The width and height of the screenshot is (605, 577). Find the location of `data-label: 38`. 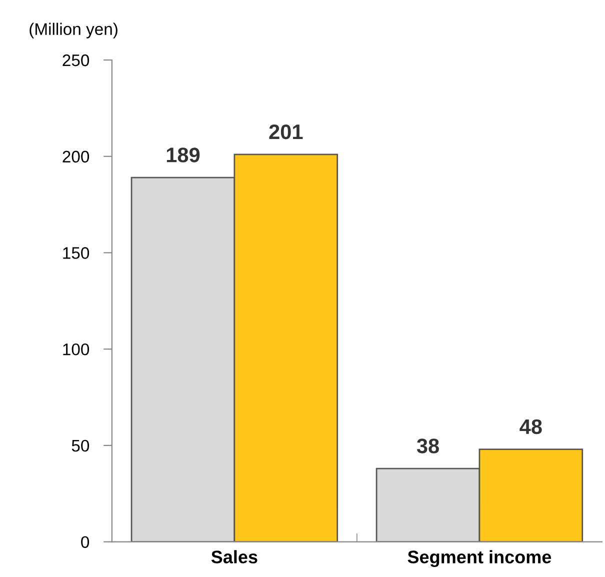

data-label: 38 is located at coordinates (427, 446).